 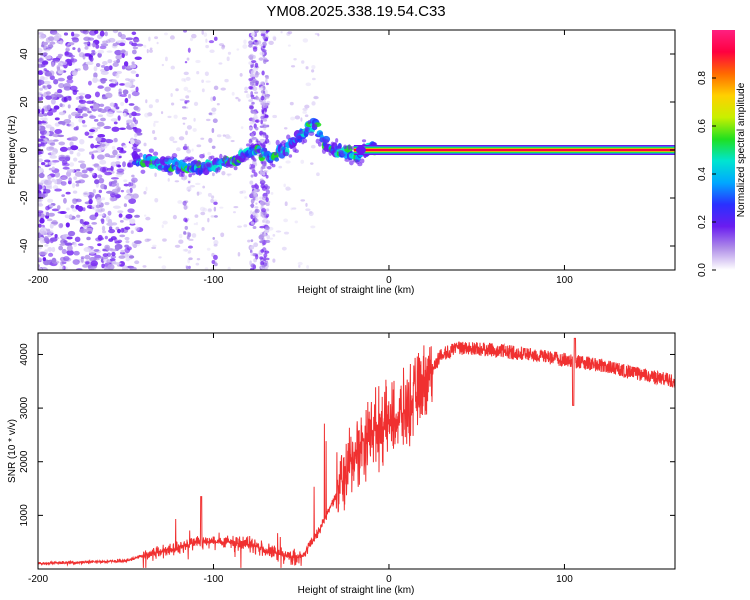 What do you see at coordinates (24, 354) in the screenshot?
I see `snr-y-tick-label: 4000` at bounding box center [24, 354].